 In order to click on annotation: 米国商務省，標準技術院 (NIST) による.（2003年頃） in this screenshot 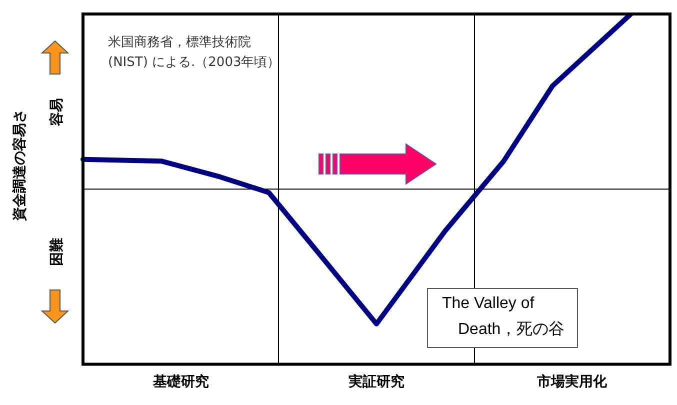, I will do `click(194, 53)`.